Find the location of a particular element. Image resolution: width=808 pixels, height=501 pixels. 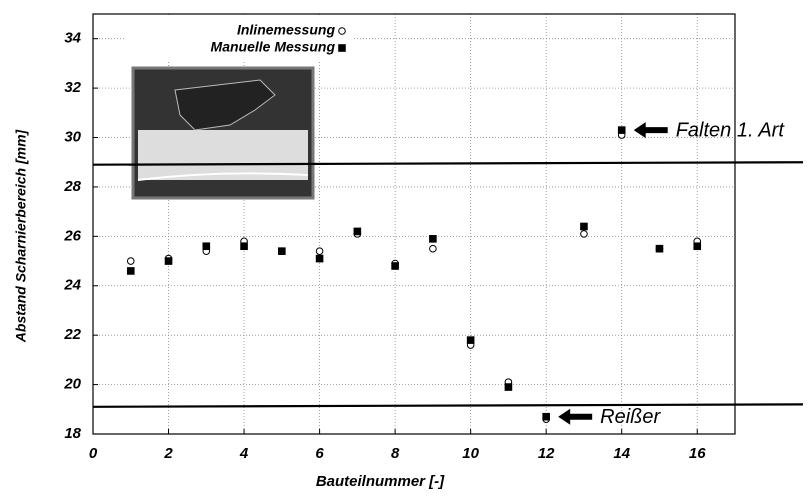

legend-background is located at coordinates (239, 39).